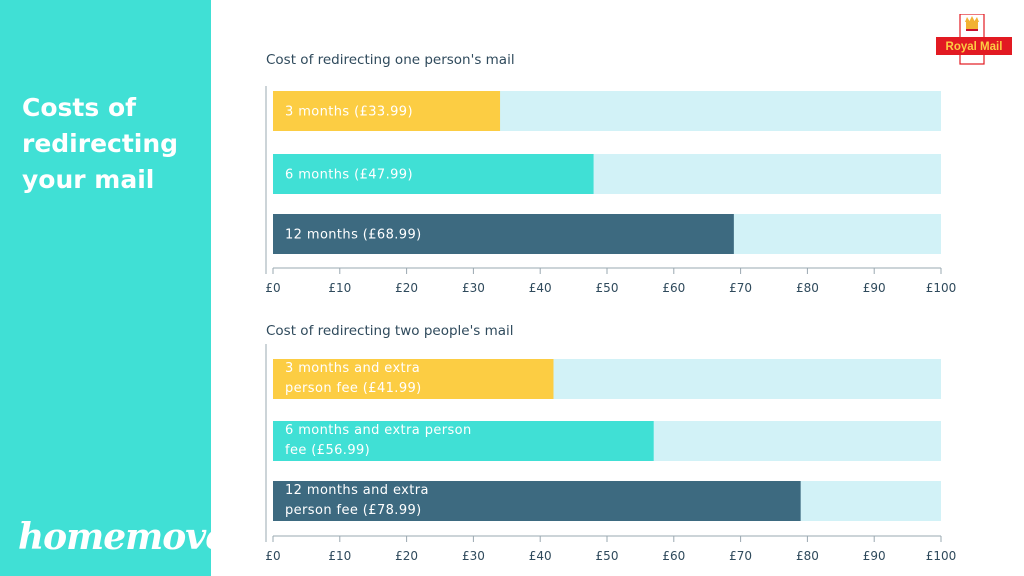  Describe the element at coordinates (123, 537) in the screenshot. I see `homemove-logo: homemove` at that location.